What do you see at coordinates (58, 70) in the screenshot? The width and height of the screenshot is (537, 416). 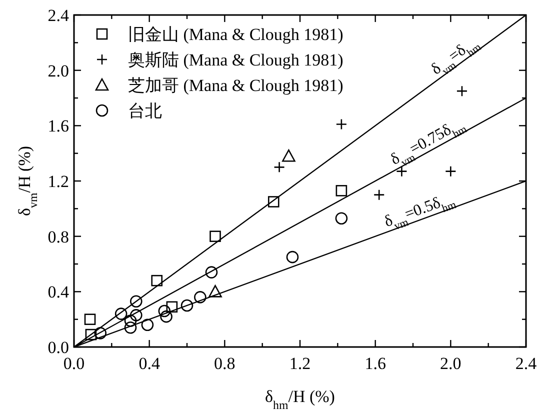 I see `y-tick-label: 2.0` at bounding box center [58, 70].